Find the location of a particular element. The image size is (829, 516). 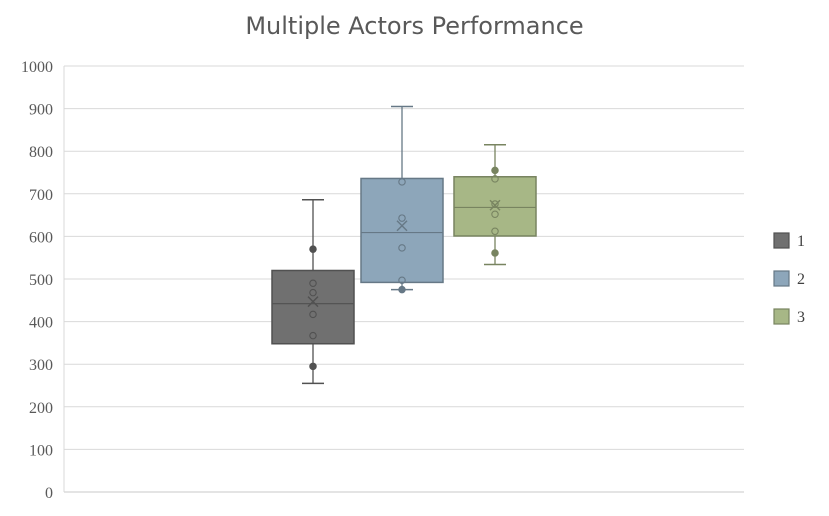

y-tick-label: 700 is located at coordinates (41, 195).